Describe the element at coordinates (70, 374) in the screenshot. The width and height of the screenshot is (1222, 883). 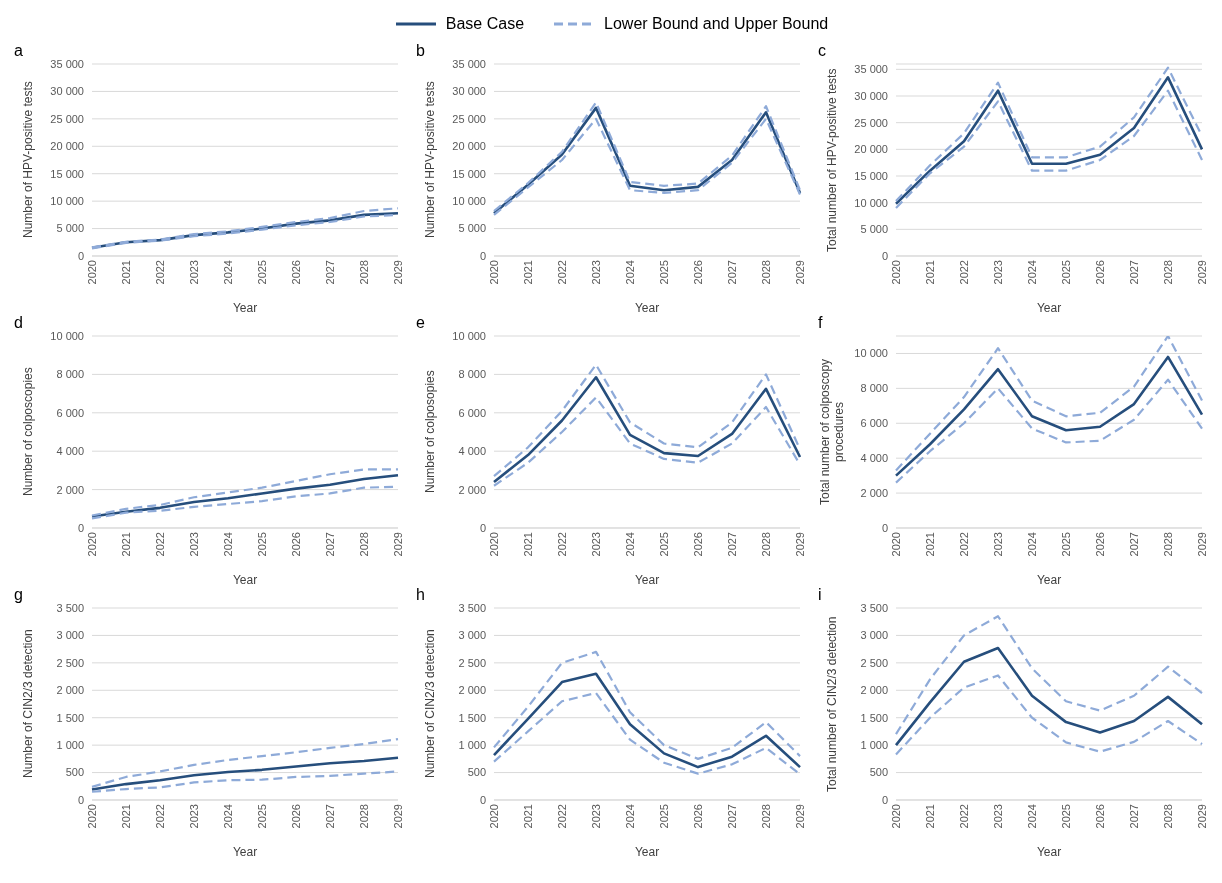
I see `y-tick-label: 8 000` at that location.